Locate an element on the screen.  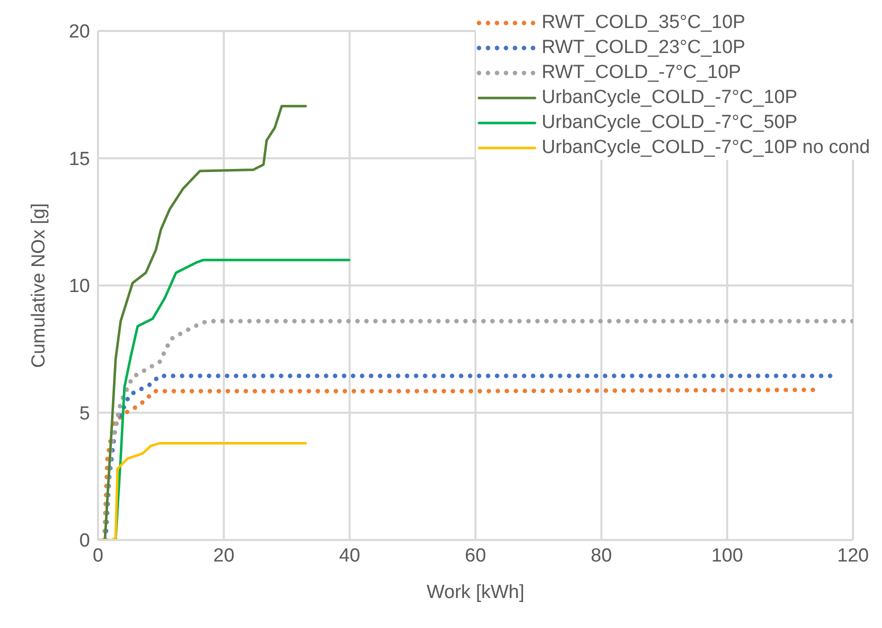
legend-label: UrbanCycle_COLD_-7°C_10P no cond is located at coordinates (706, 148).